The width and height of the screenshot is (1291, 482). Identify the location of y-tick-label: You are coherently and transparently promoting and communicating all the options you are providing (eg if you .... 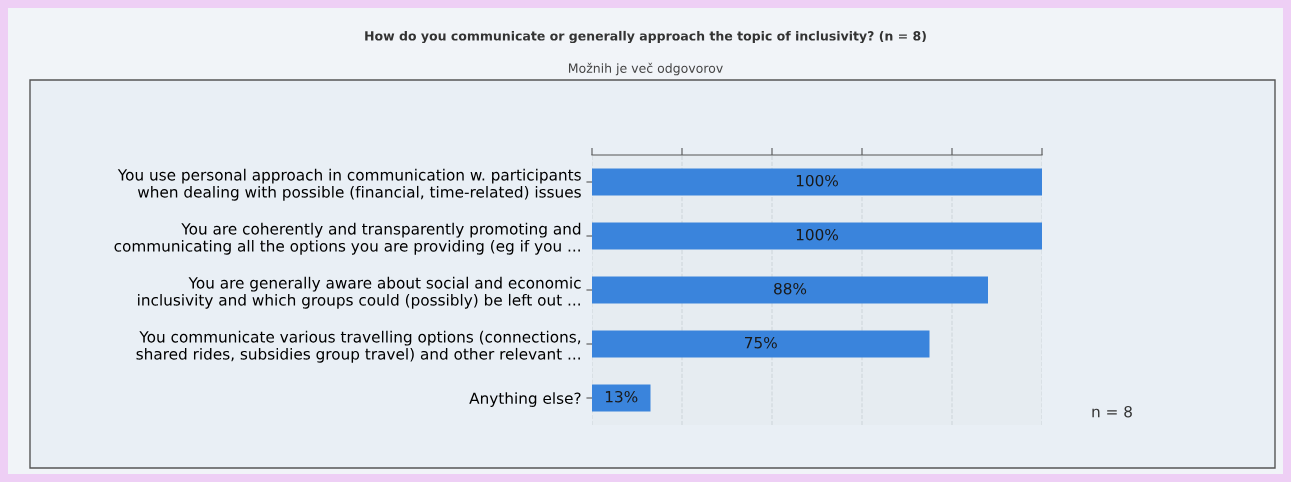
(347, 238).